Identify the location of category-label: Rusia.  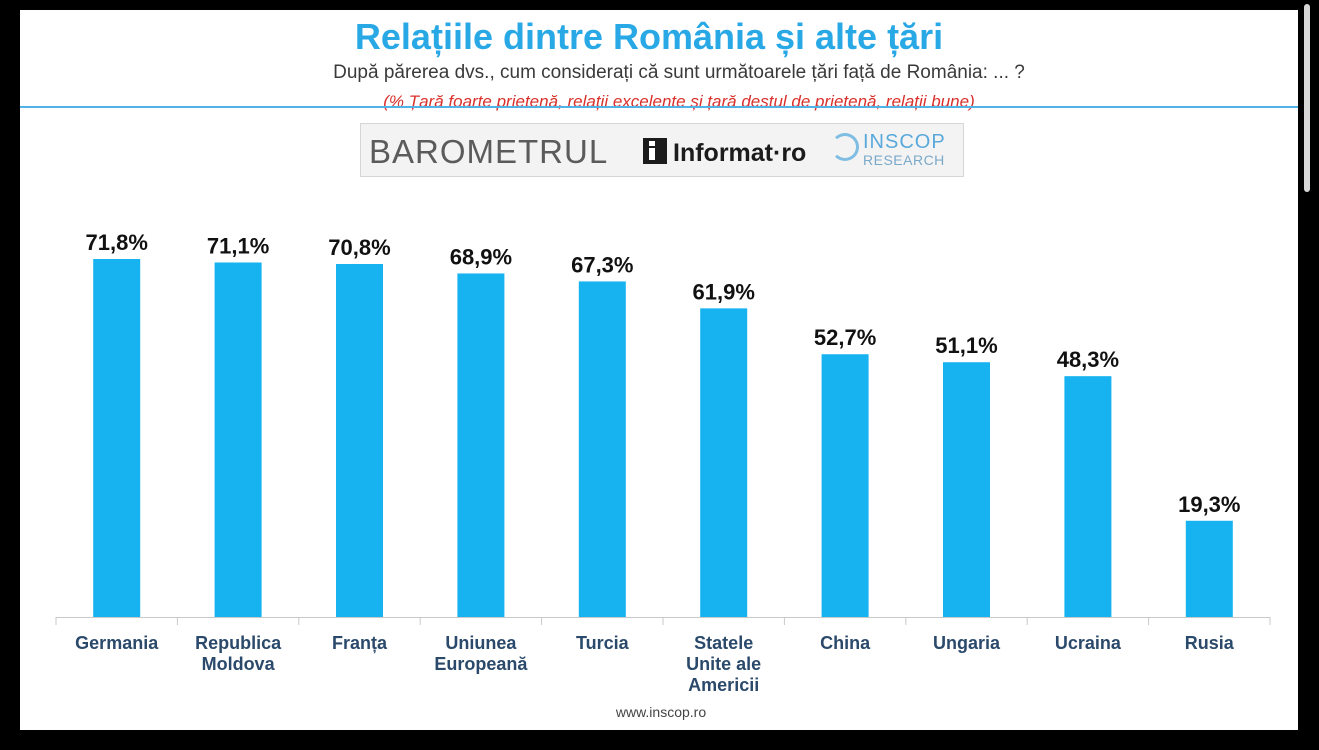
(1210, 643).